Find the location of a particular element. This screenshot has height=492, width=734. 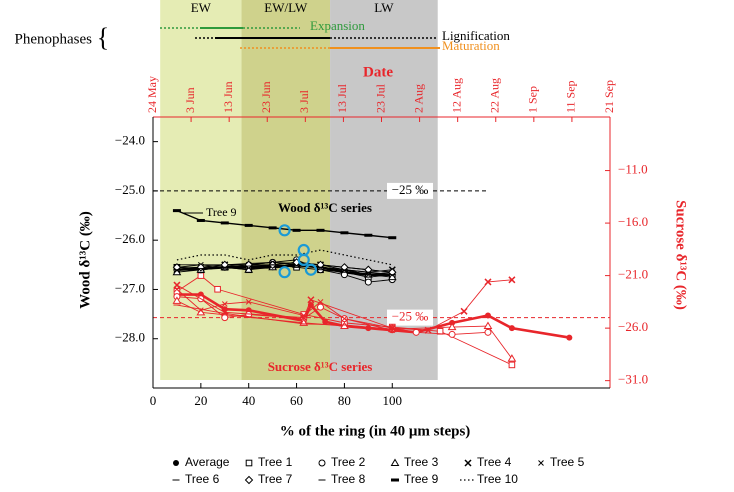

legend-label: Tree 6 is located at coordinates (202, 479).